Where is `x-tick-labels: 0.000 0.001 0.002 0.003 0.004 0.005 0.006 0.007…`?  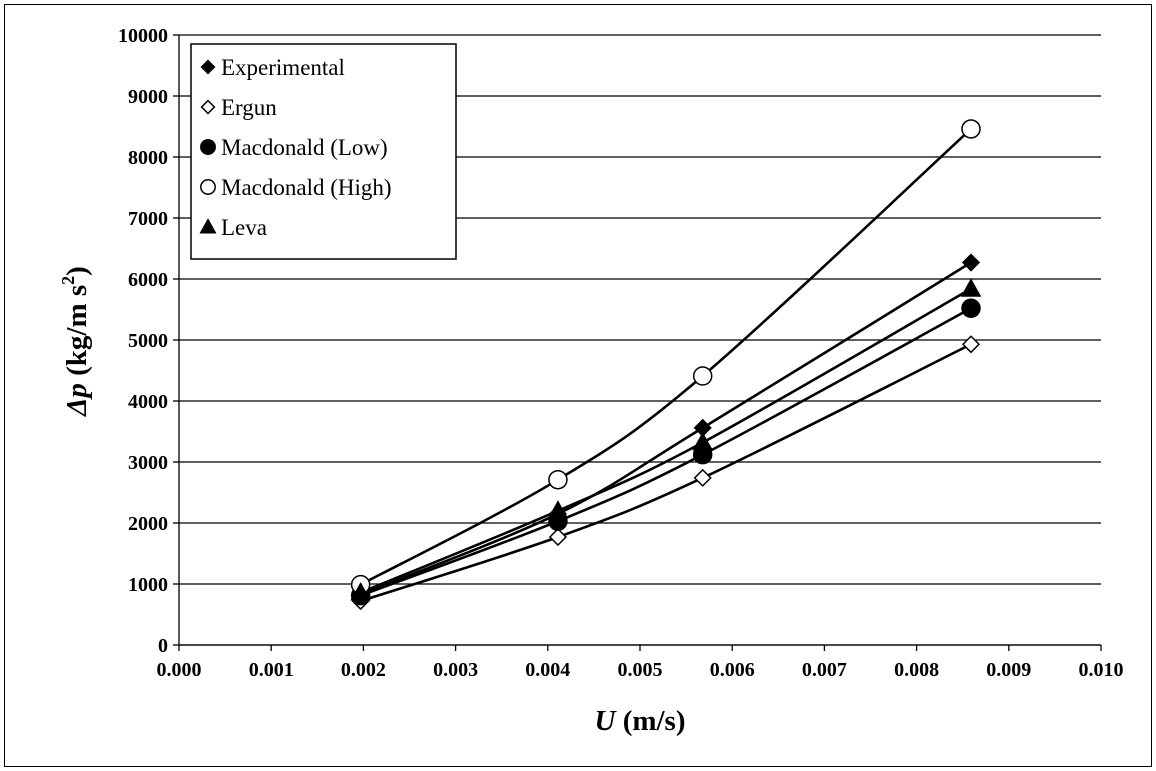
x-tick-labels: 0.000 0.001 0.002 0.003 0.004 0.005 0.006 0.007… is located at coordinates (640, 670).